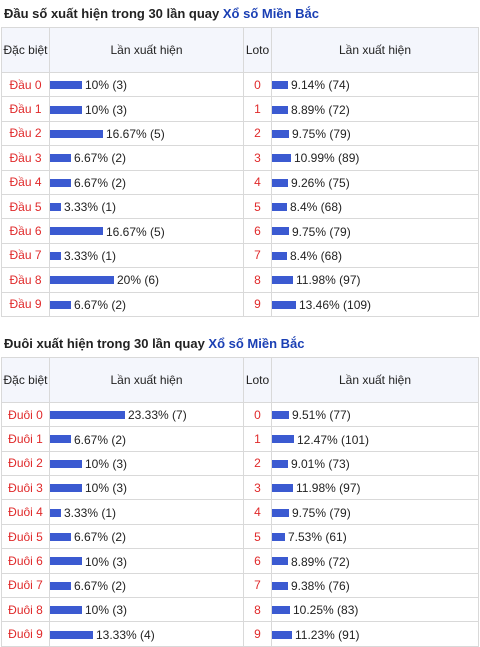  I want to click on loto-label: 3, so click(257, 158).